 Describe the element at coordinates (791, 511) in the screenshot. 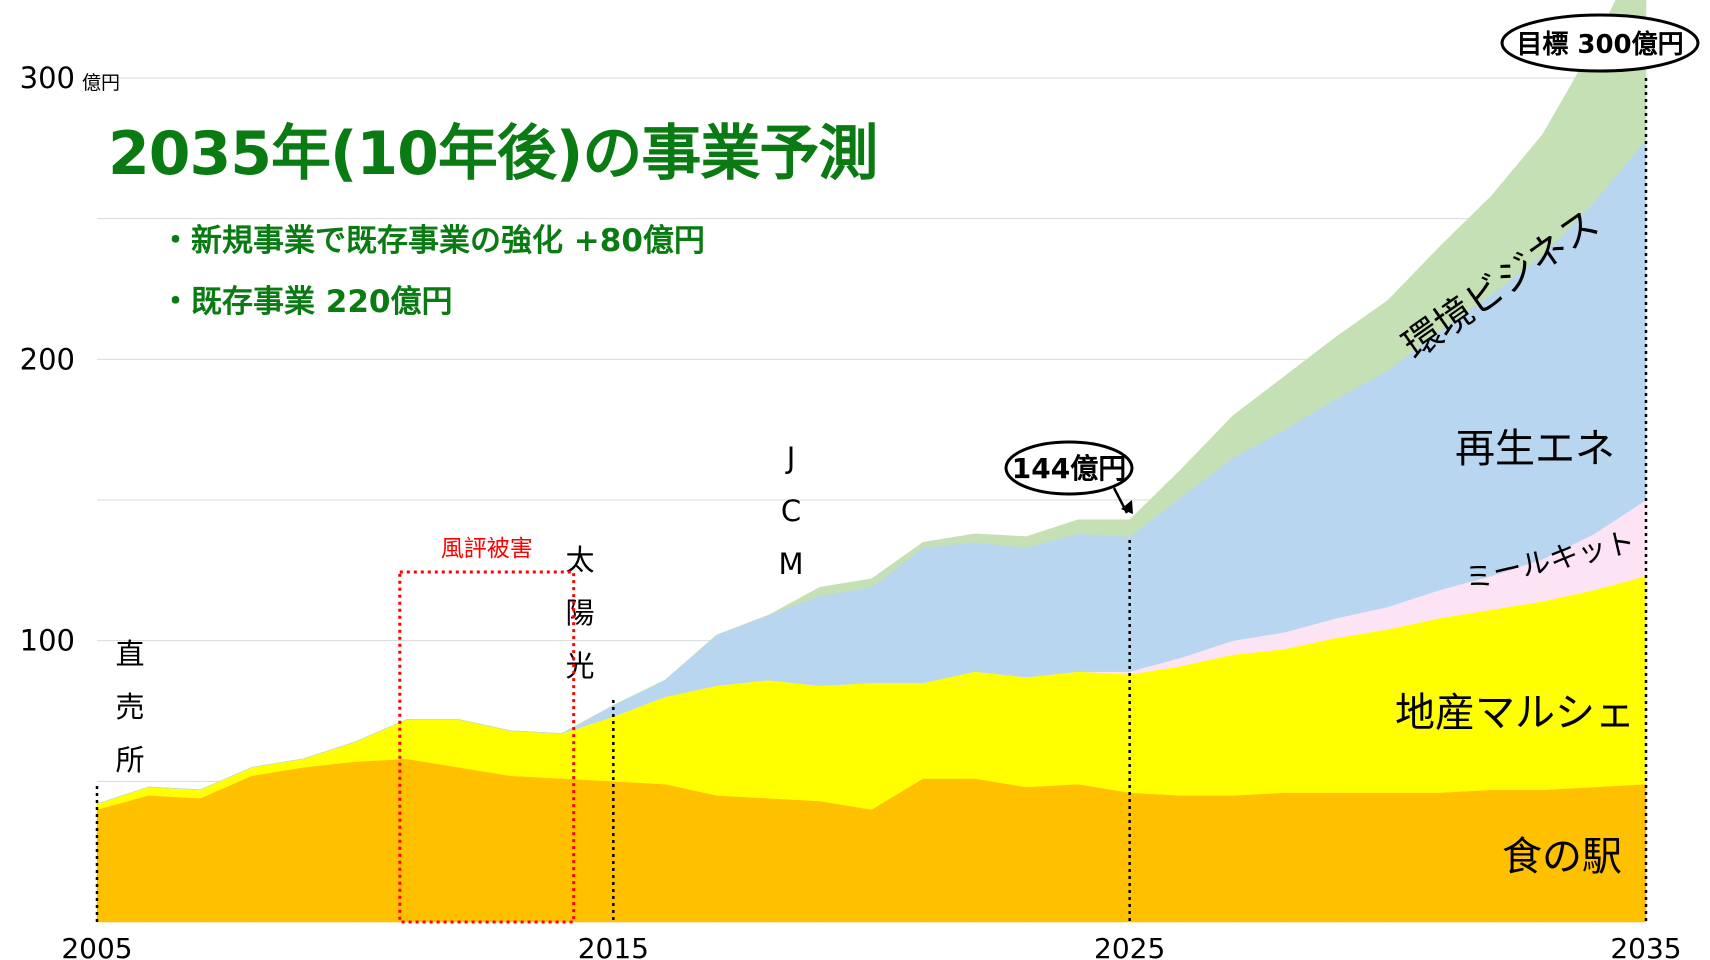

I see `annotation-jcm: C` at that location.